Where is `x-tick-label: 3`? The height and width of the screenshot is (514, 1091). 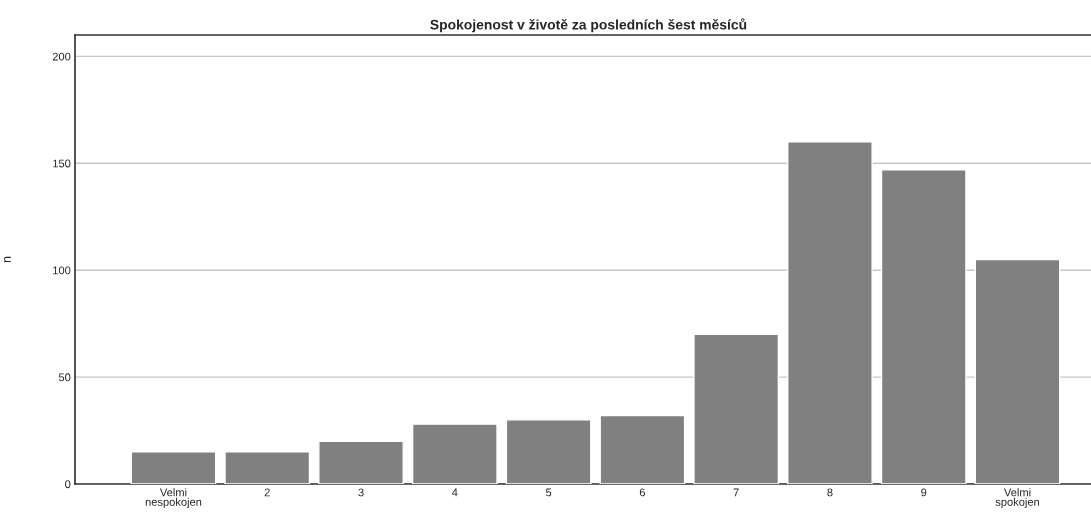
x-tick-label: 3 is located at coordinates (361, 492).